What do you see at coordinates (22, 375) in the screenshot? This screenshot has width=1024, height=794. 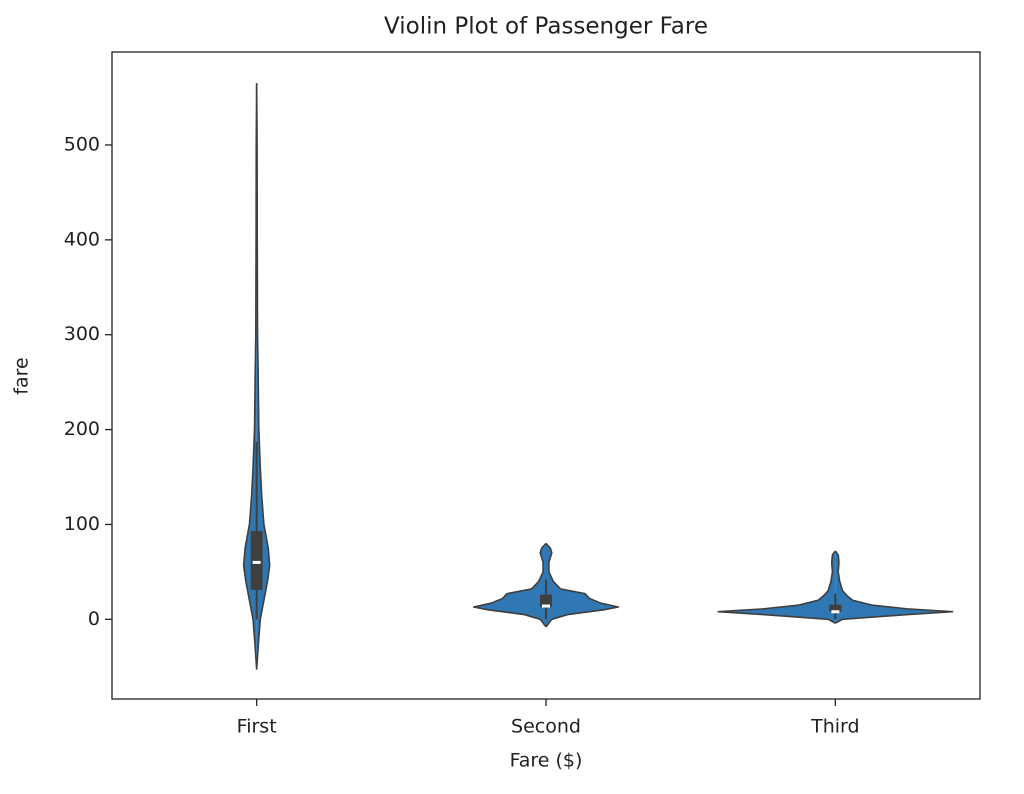 I see `y-axis-label: fare` at bounding box center [22, 375].